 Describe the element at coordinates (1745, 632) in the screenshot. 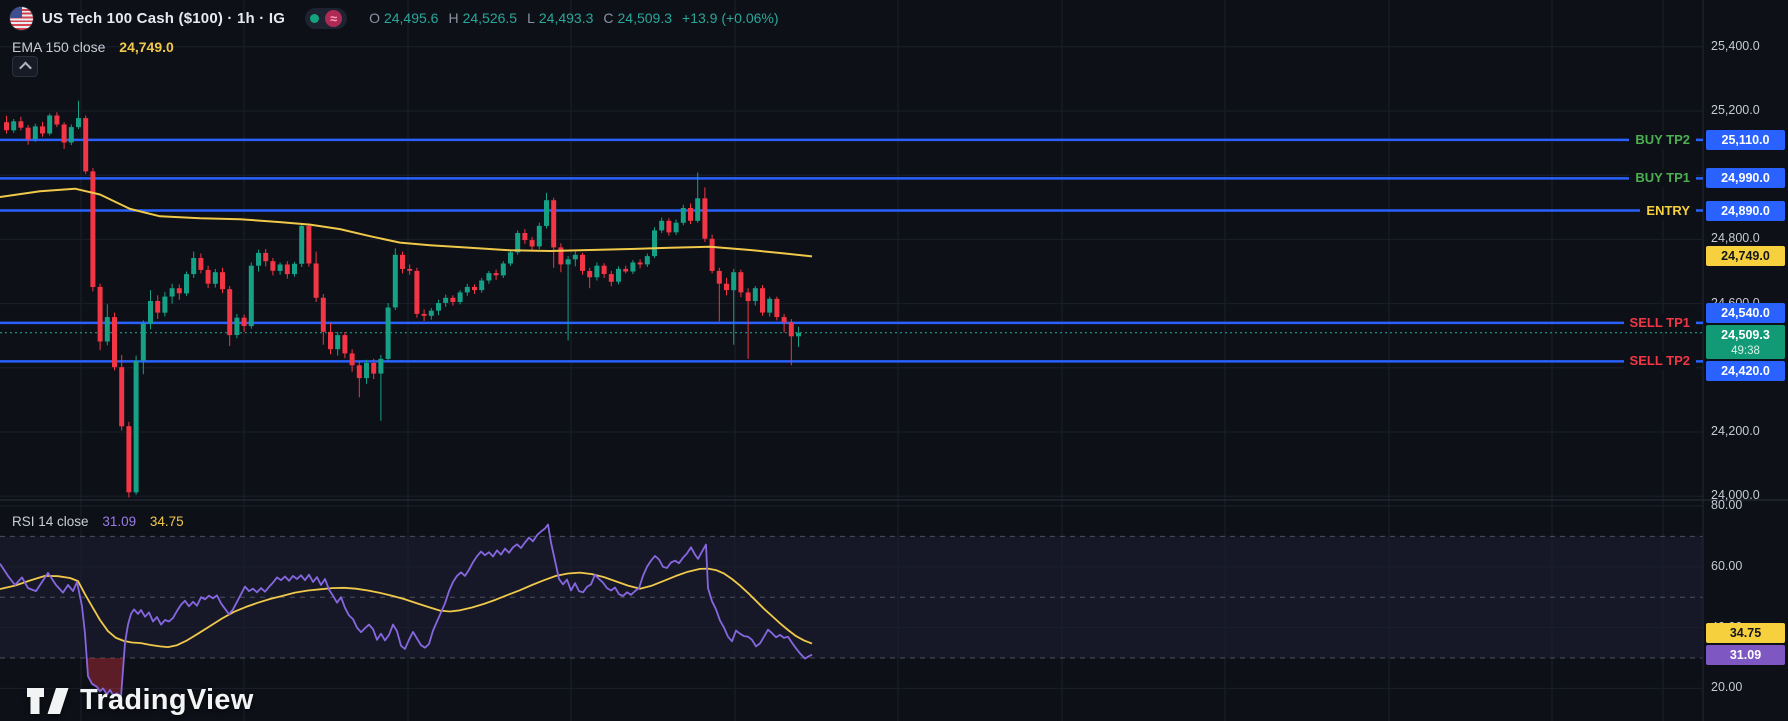

I see `rsi-badge-34-75: 34.75` at that location.